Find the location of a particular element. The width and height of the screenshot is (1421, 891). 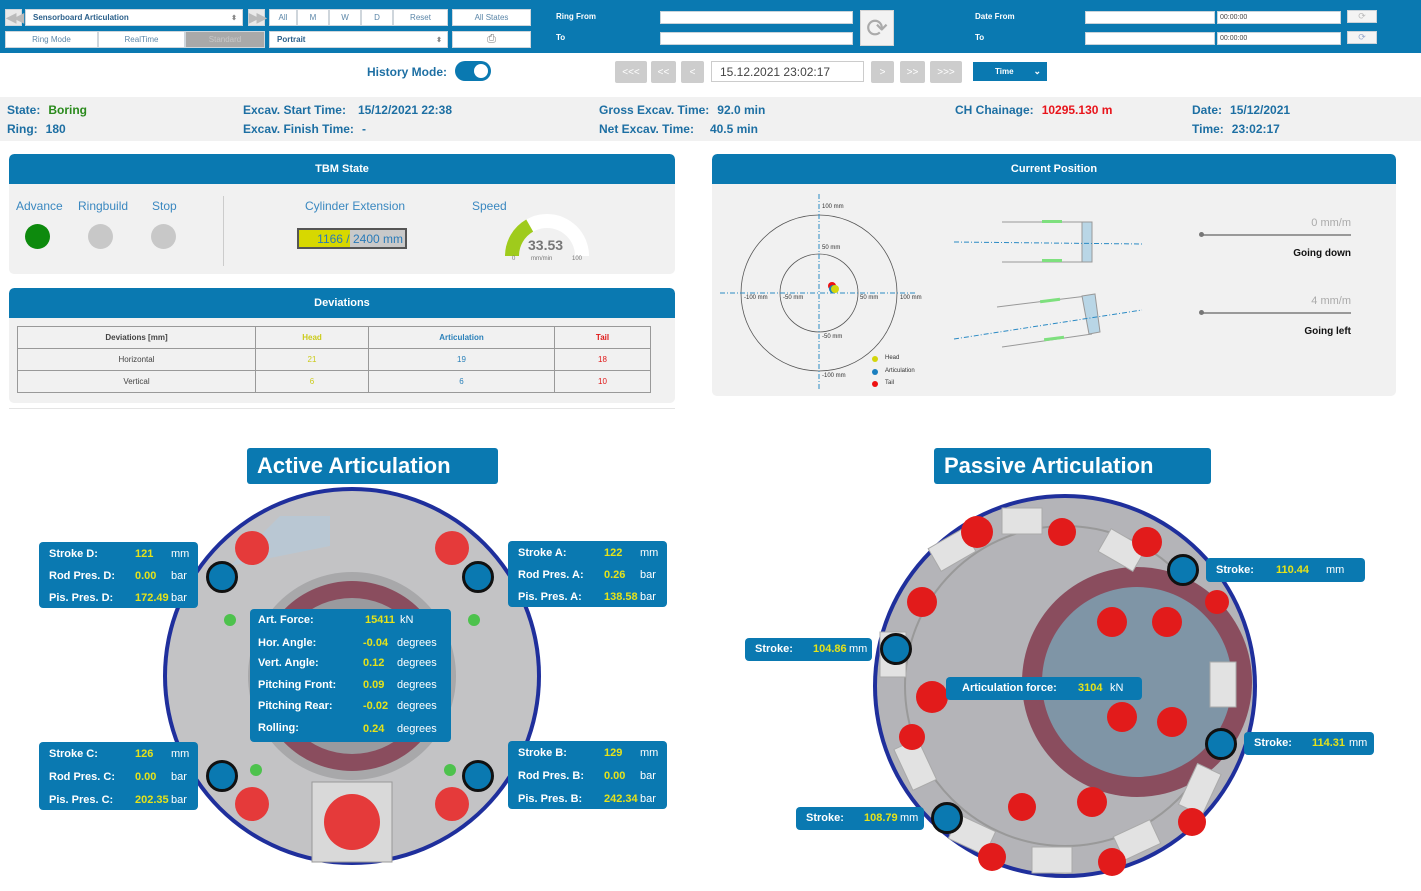

all-states-button: All States is located at coordinates (491, 17).